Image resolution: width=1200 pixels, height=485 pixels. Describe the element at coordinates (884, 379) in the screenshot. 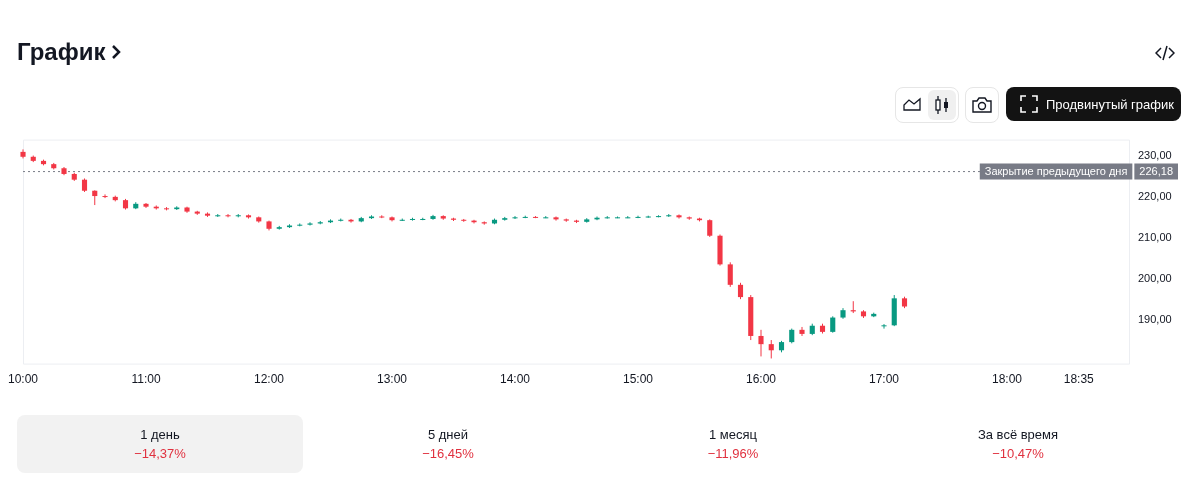

I see `x-tick-label: 17:00` at that location.